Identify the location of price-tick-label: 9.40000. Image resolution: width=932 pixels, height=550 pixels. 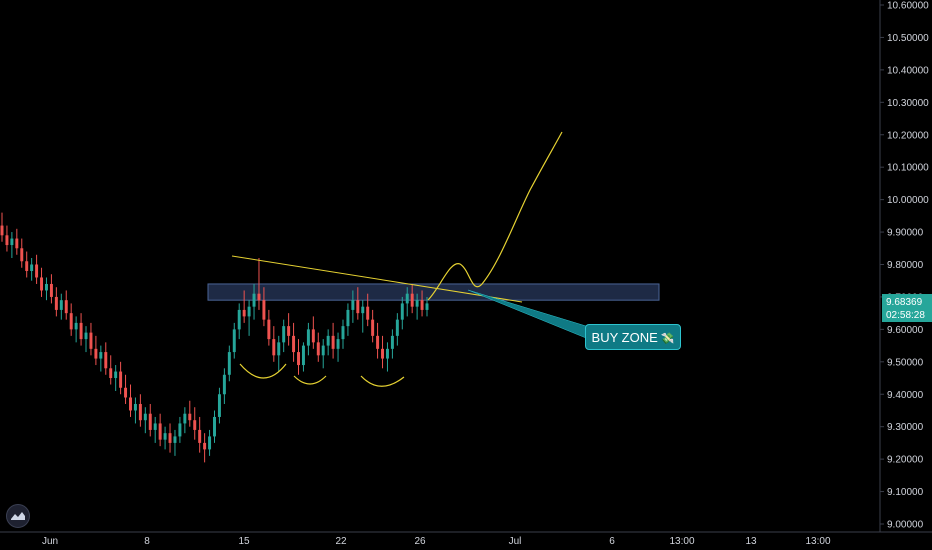
(905, 395).